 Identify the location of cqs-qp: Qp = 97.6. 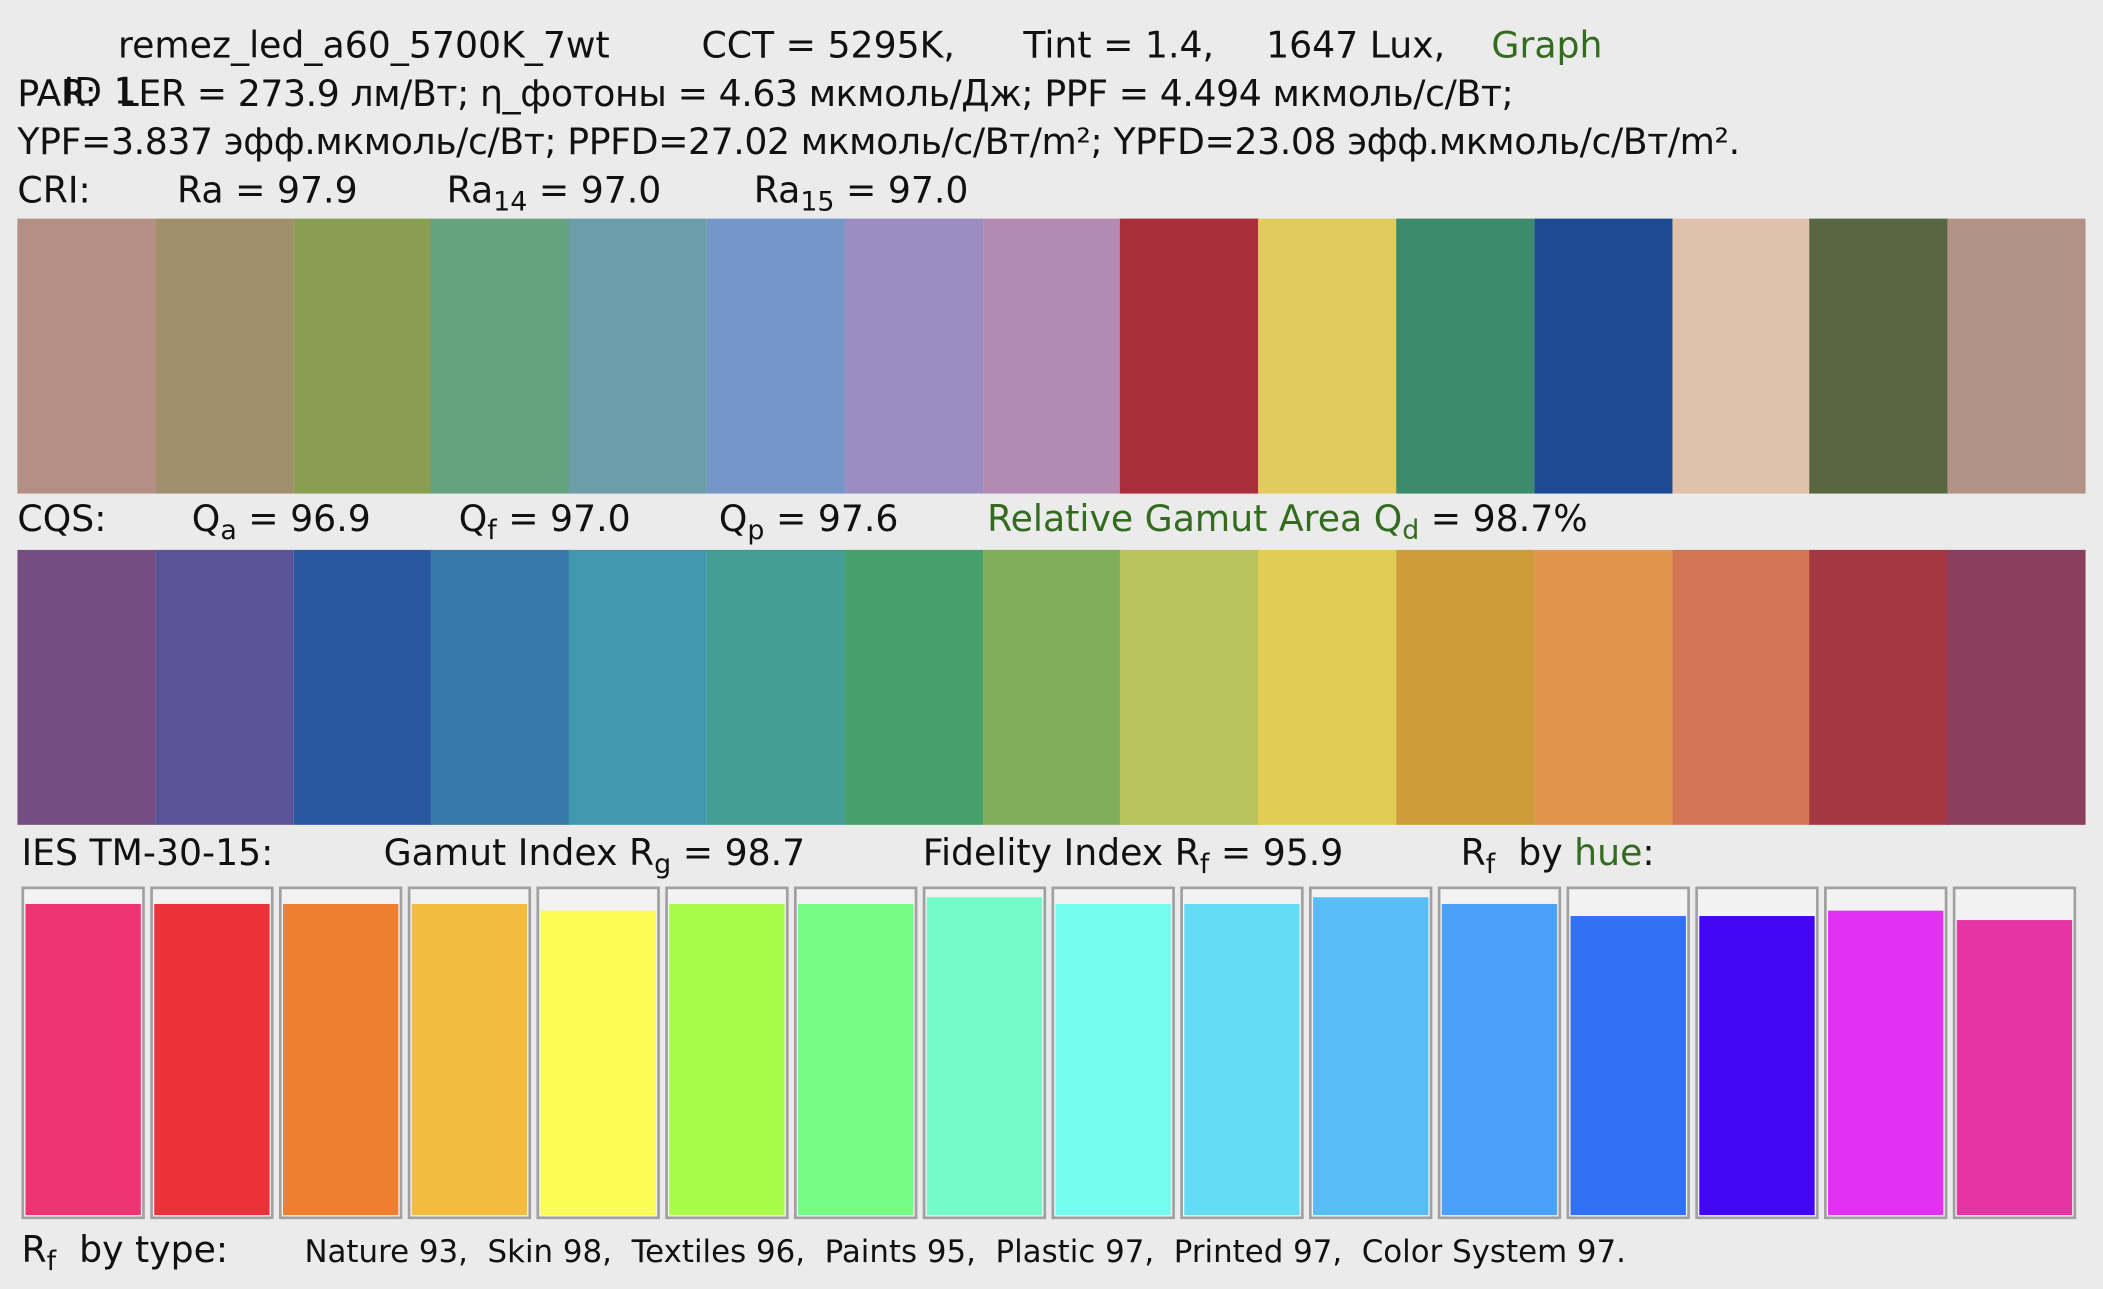
(808, 522).